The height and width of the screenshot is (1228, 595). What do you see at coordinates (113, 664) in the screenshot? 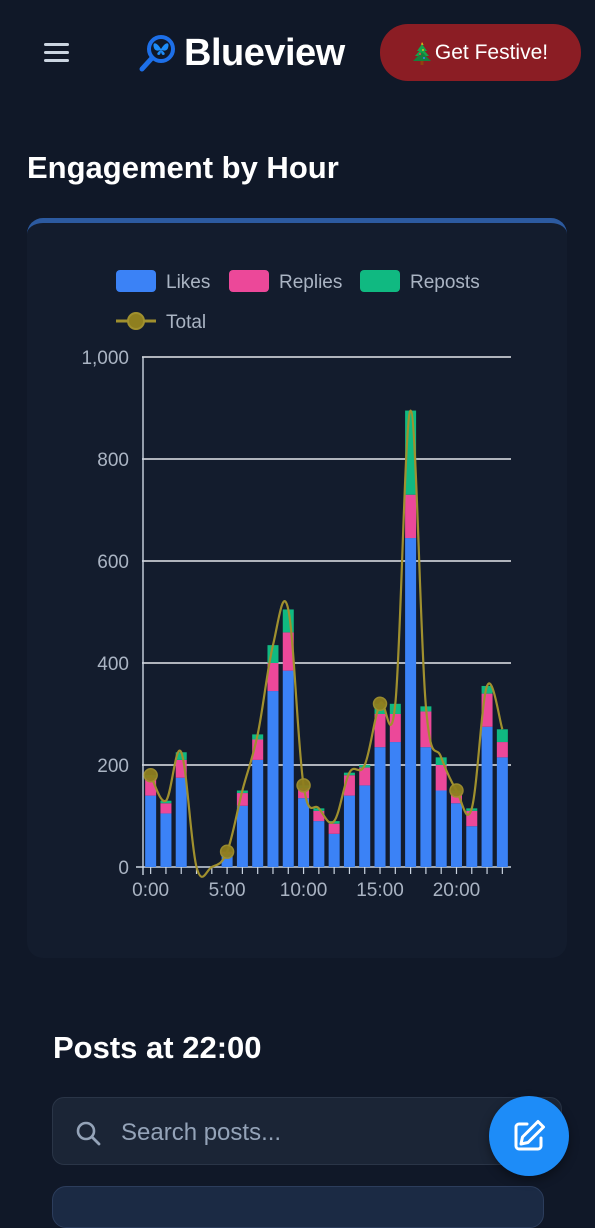
I see `y-tick-label: 400` at bounding box center [113, 664].